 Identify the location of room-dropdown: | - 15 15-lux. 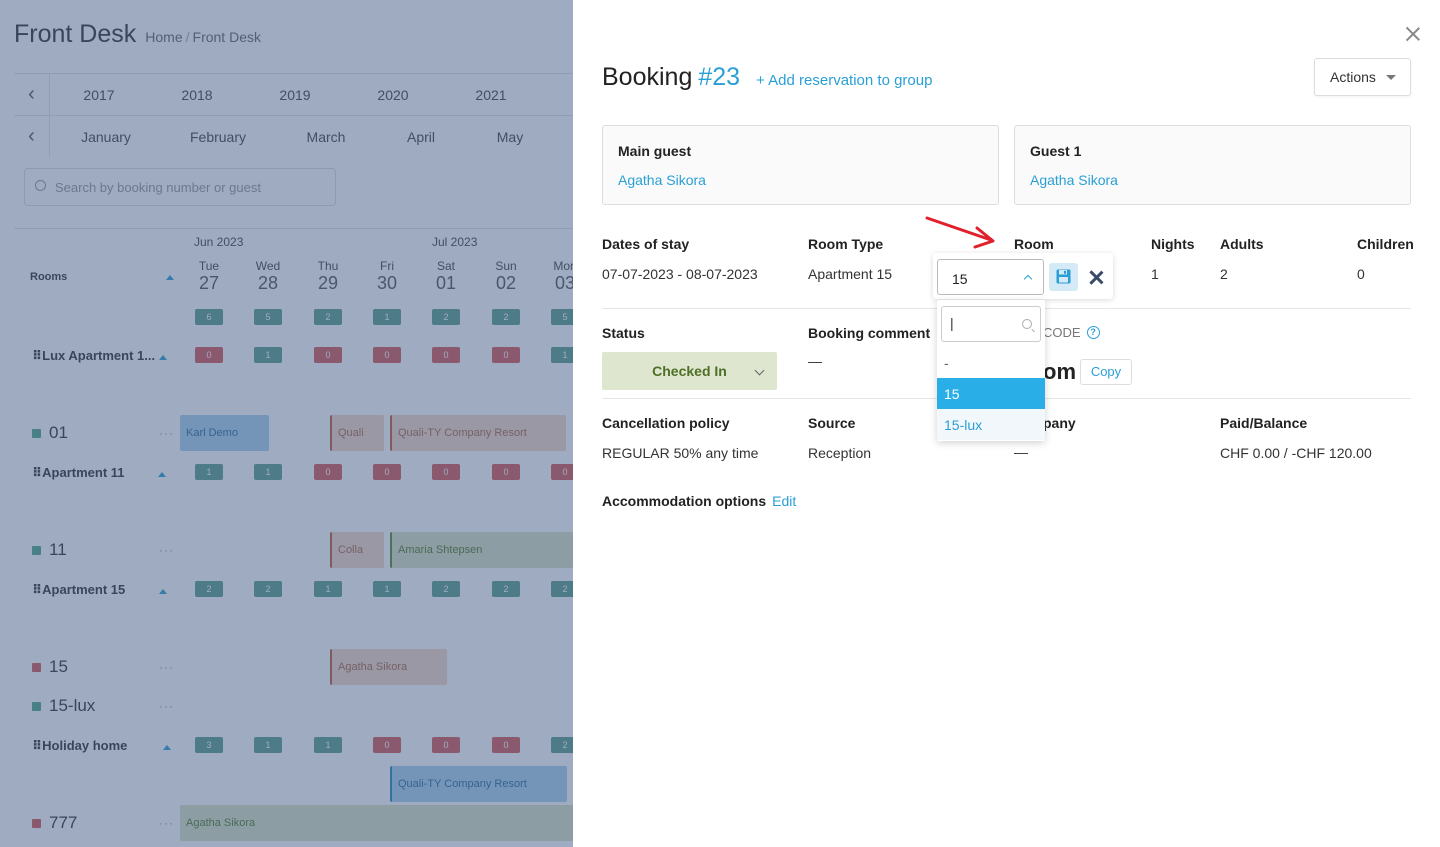
(991, 370).